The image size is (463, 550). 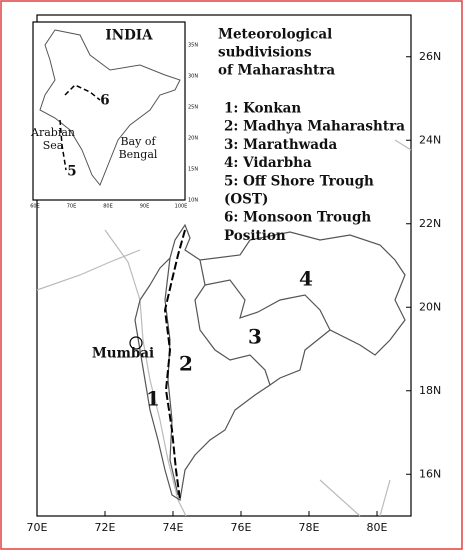 I want to click on inset-x-tick-label: 80E, so click(x=108, y=207).